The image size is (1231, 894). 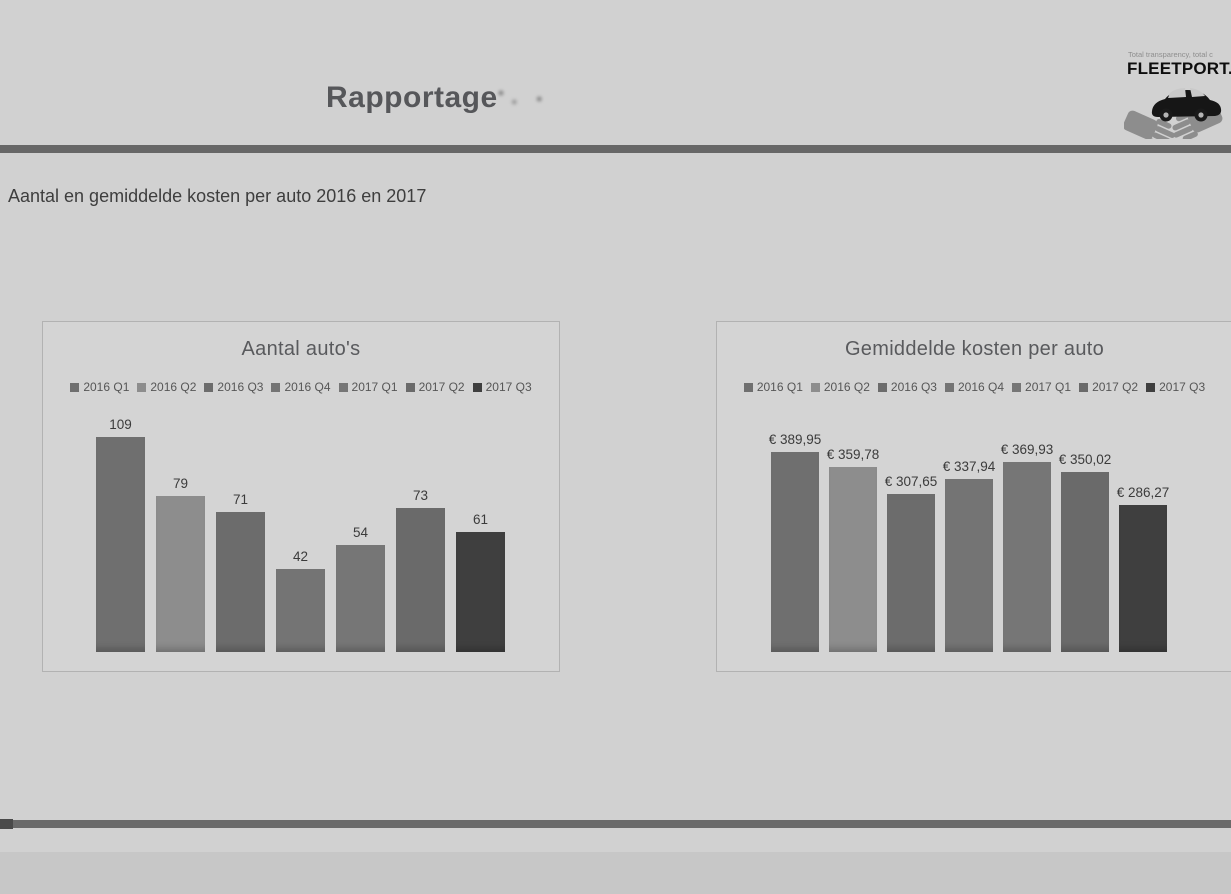 I want to click on bar-column: 61, so click(x=480, y=582).